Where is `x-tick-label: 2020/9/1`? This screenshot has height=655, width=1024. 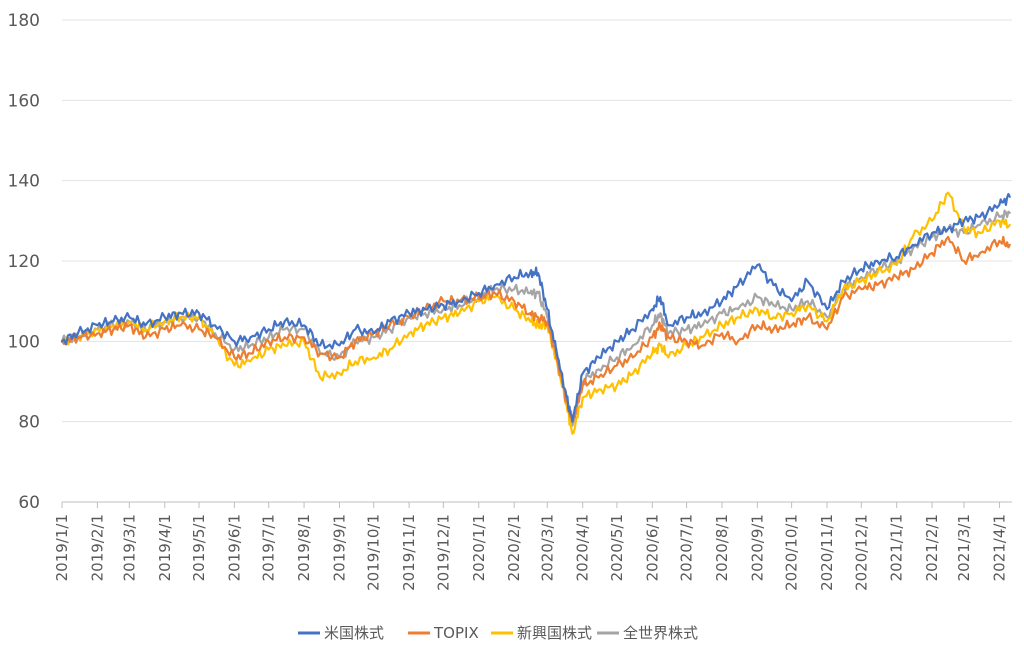 x-tick-label: 2020/9/1 is located at coordinates (757, 547).